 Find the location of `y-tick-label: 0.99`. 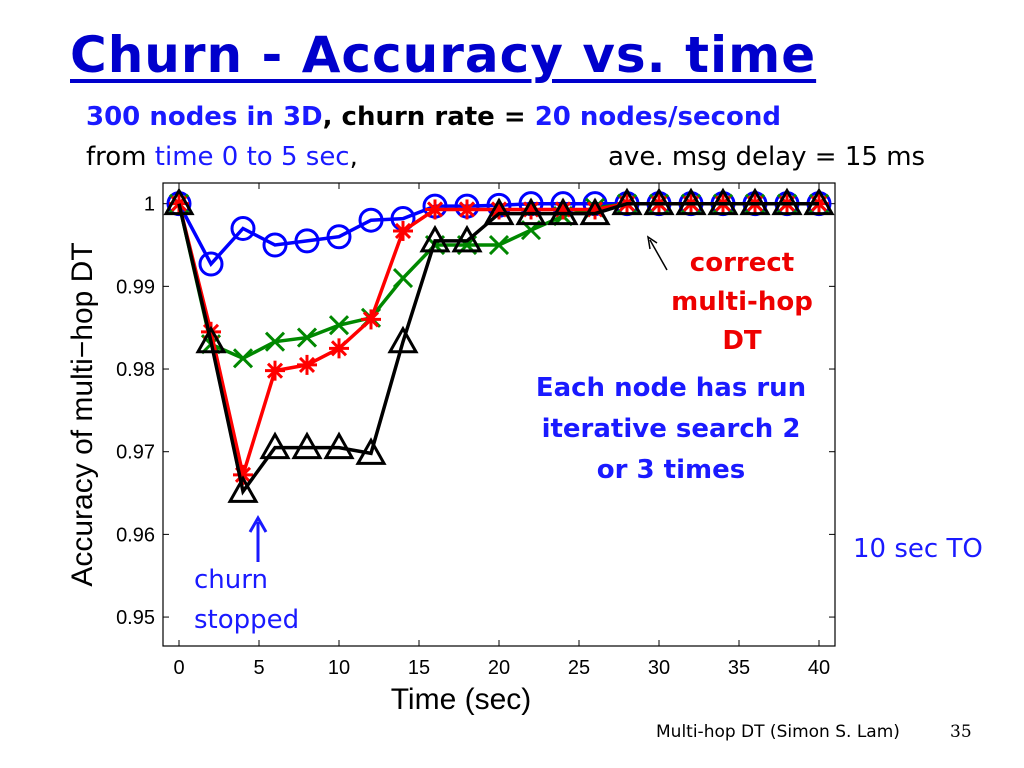

y-tick-label: 0.99 is located at coordinates (135, 287).